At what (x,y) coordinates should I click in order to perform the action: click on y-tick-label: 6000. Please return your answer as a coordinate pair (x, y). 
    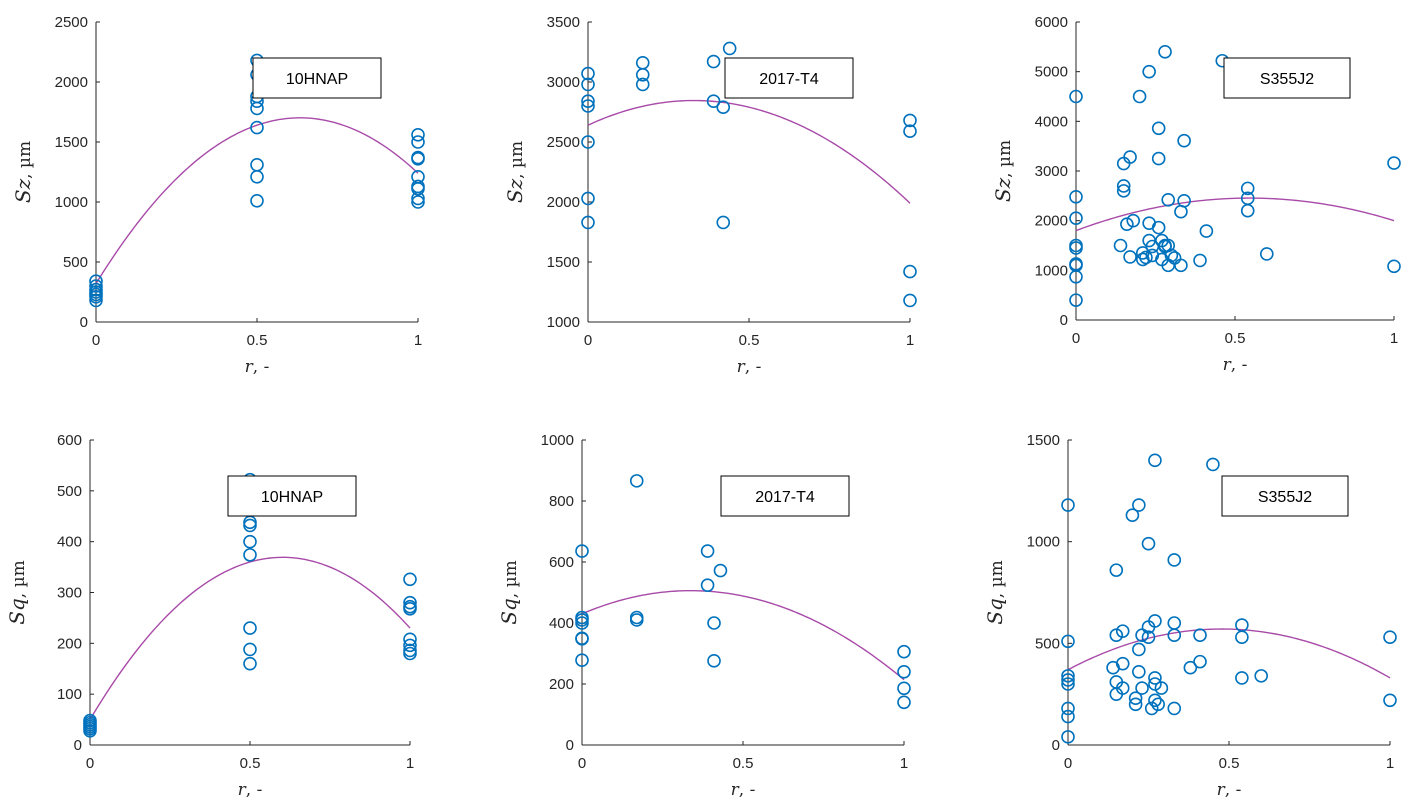
    Looking at the image, I should click on (1051, 22).